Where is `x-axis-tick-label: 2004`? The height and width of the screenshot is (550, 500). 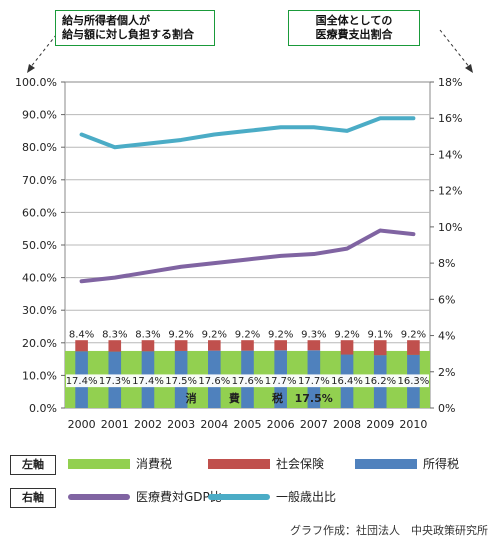 x-axis-tick-label: 2004 is located at coordinates (214, 424).